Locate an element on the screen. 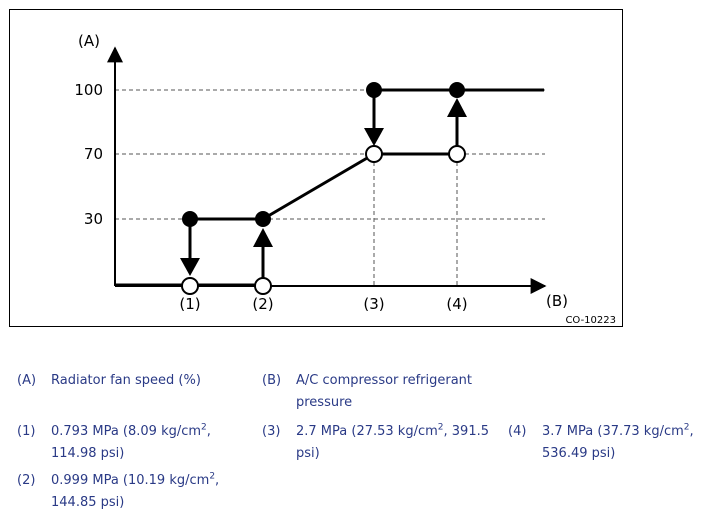 This screenshot has width=704, height=521. legend-text-line: 0.999 MPa (10.19 kg/cm is located at coordinates (130, 480).